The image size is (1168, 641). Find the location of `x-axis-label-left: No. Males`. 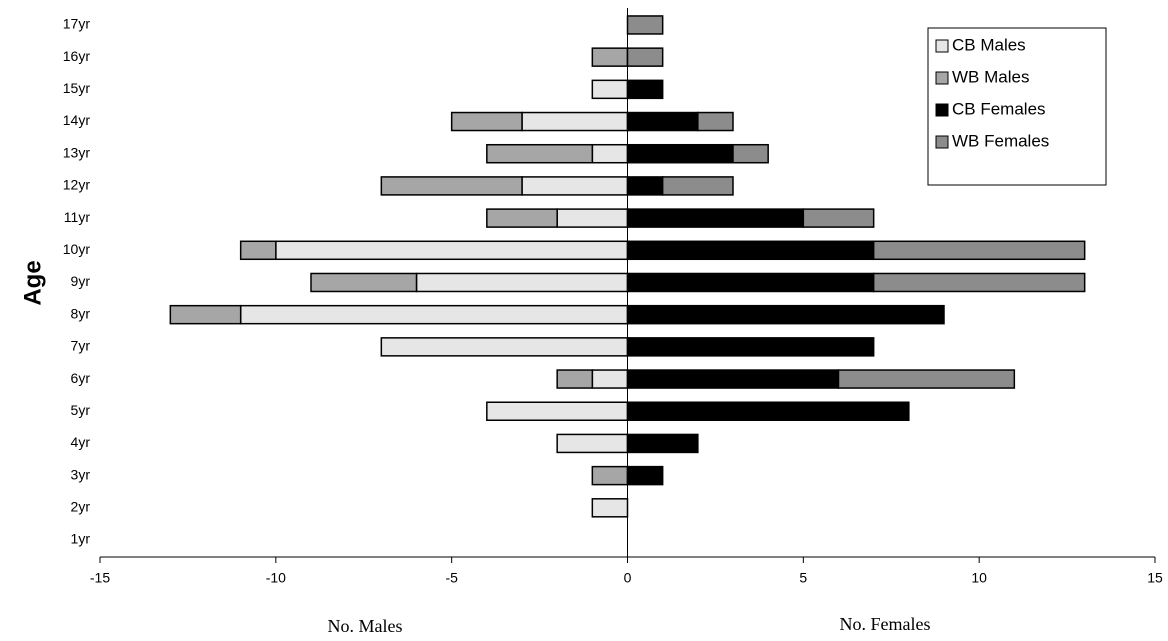

x-axis-label-left: No. Males is located at coordinates (365, 626).